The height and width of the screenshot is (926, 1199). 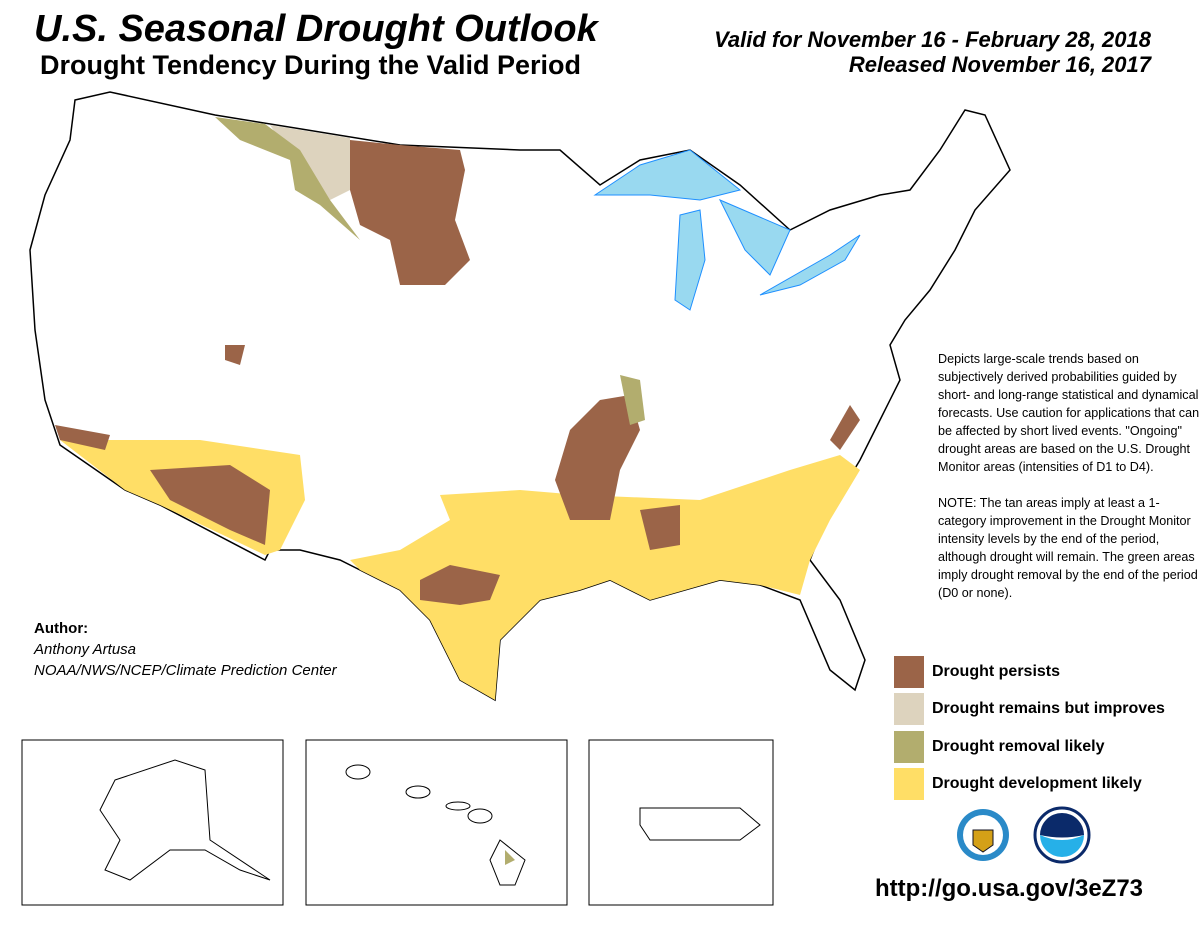 What do you see at coordinates (754, 237) in the screenshot?
I see `lake-huron` at bounding box center [754, 237].